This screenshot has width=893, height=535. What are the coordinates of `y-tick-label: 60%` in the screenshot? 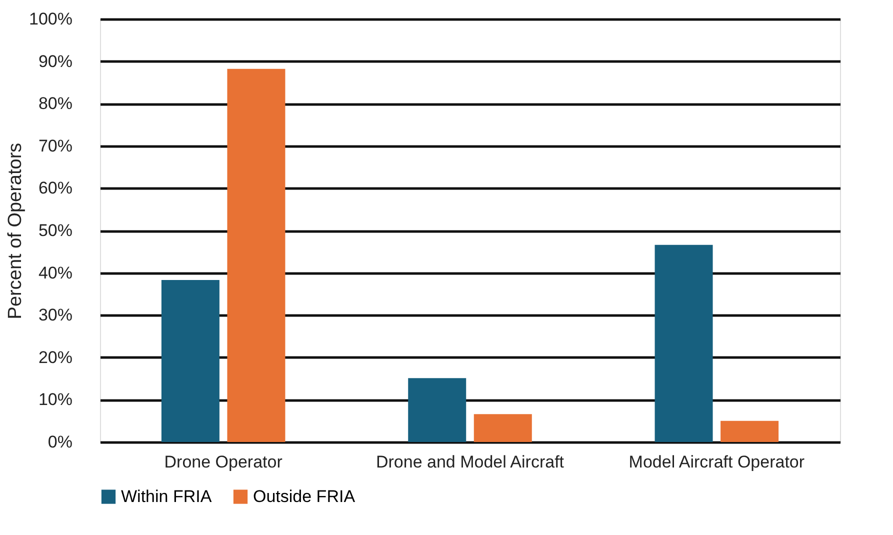 It's located at (55, 188).